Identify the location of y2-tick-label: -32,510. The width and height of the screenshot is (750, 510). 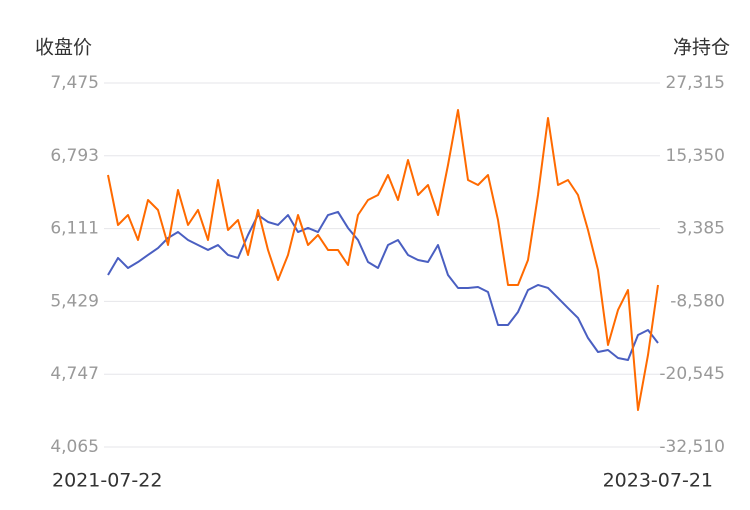
(692, 447).